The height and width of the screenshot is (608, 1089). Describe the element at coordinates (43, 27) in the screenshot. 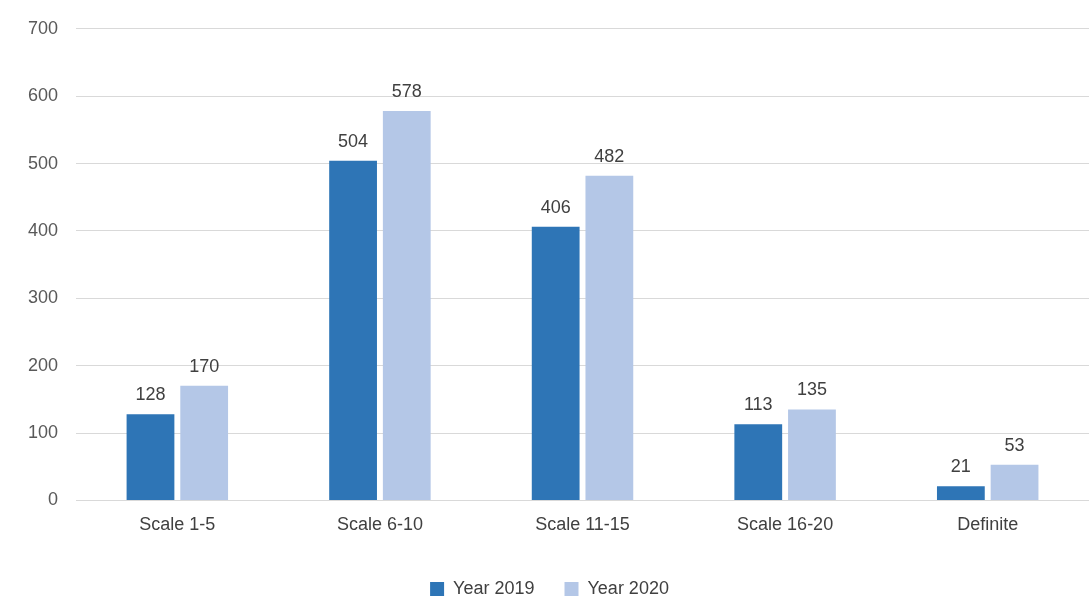

I see `y-tick-label: 700` at that location.